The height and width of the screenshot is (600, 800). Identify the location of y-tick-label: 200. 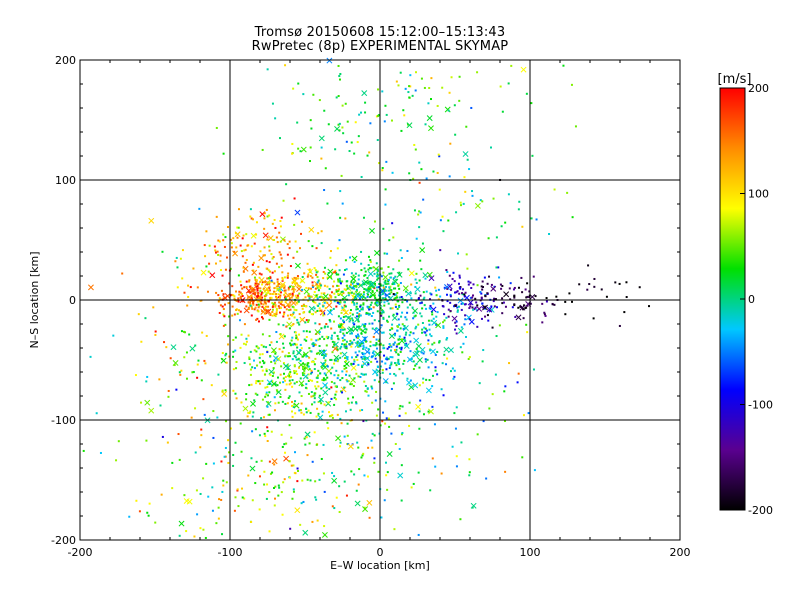
(65, 60).